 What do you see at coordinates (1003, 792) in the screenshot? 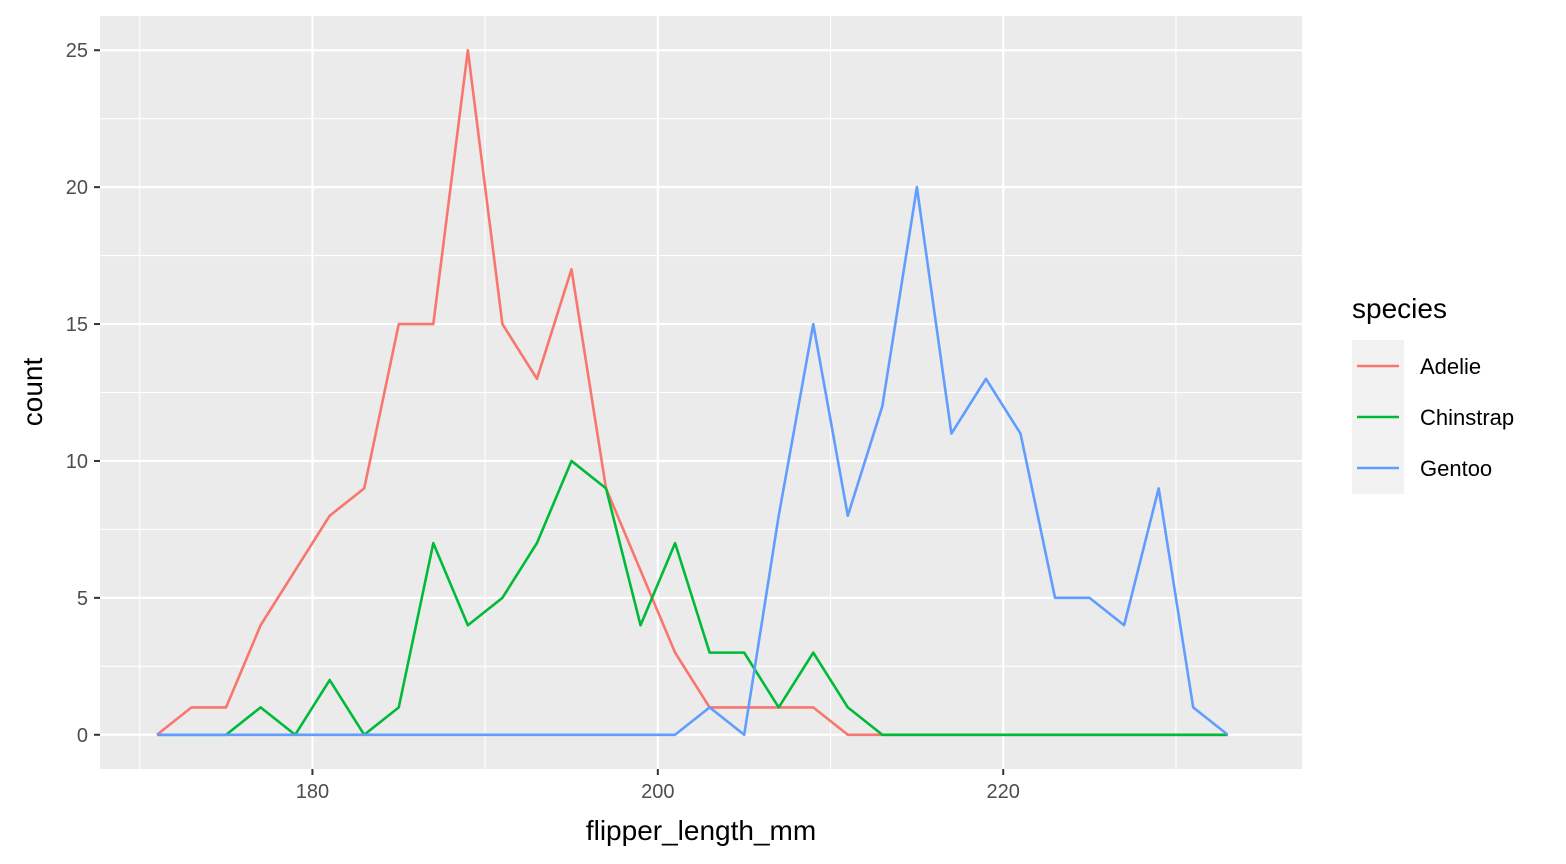
I see `x-tick-label: 220` at bounding box center [1003, 792].